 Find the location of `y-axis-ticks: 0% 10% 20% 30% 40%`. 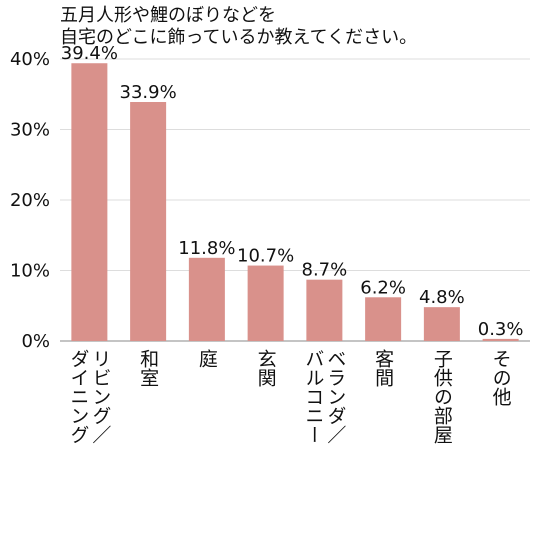

y-axis-ticks: 0% 10% 20% 30% 40% is located at coordinates (30, 200).